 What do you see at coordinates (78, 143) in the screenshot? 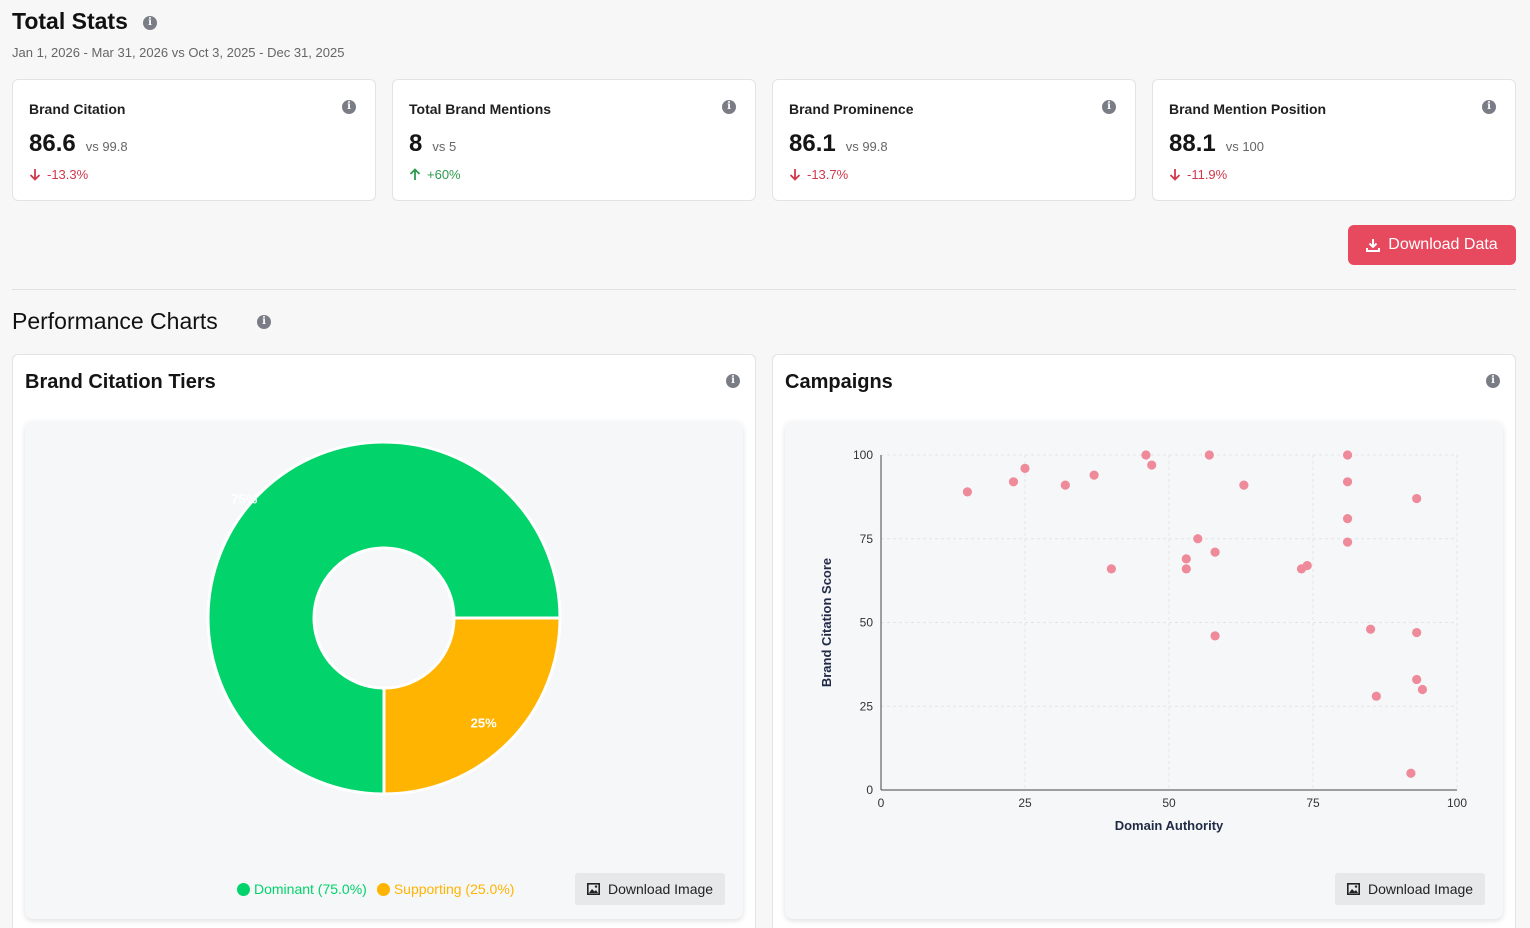
I see `stat-value: 86.6 vs 99.8` at bounding box center [78, 143].